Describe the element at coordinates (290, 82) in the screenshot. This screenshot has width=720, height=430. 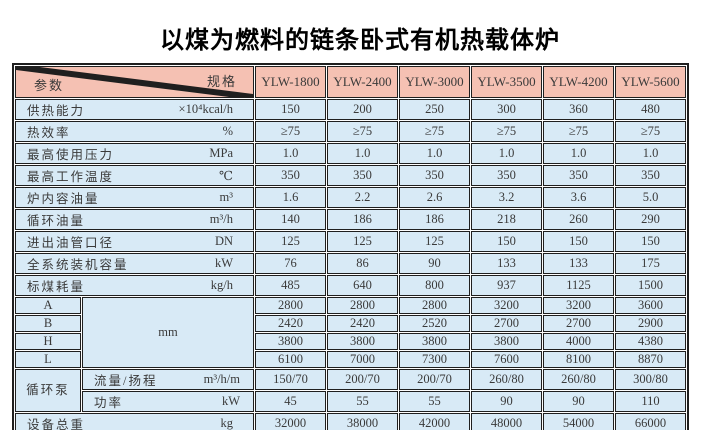
I see `model-column-header: YLW-1800` at that location.